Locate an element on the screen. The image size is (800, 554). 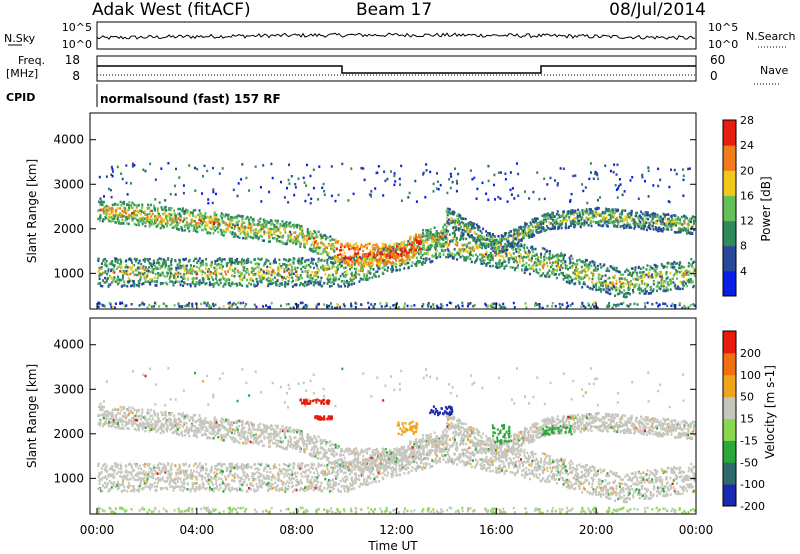
freq-unit: [MHz] is located at coordinates (22, 73).